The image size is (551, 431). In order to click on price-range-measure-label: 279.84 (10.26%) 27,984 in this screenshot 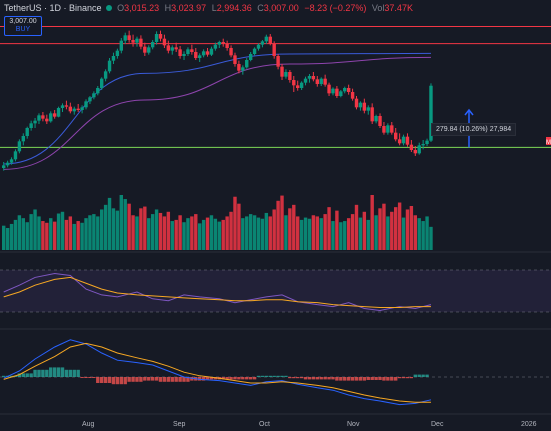, I will do `click(474, 129)`.